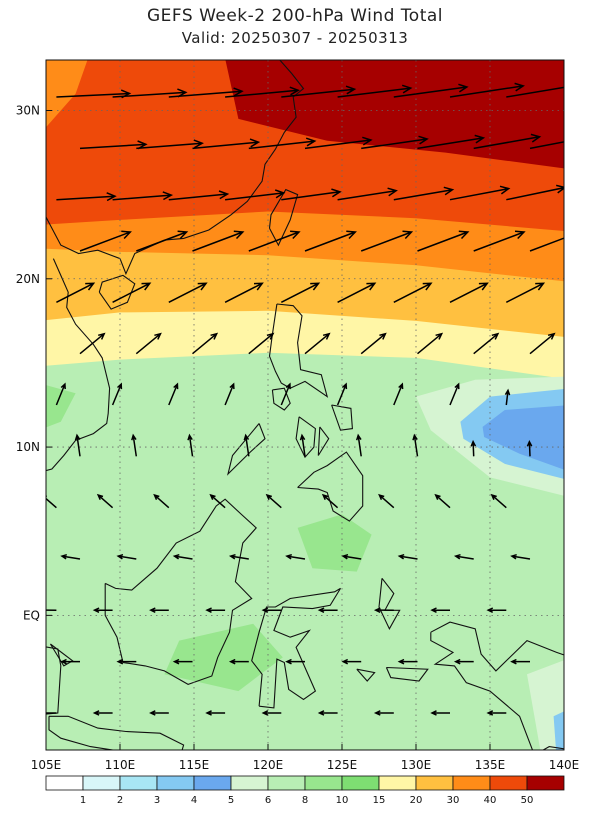 This screenshot has height=814, width=590. What do you see at coordinates (379, 800) in the screenshot?
I see `colorbar-label: 15` at bounding box center [379, 800].